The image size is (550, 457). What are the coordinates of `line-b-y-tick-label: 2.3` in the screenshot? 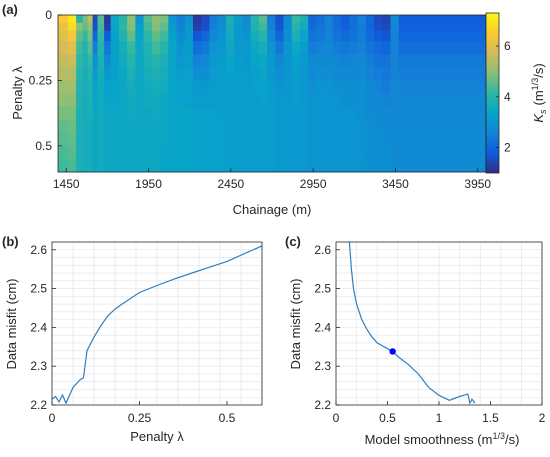 It's located at (38, 366).